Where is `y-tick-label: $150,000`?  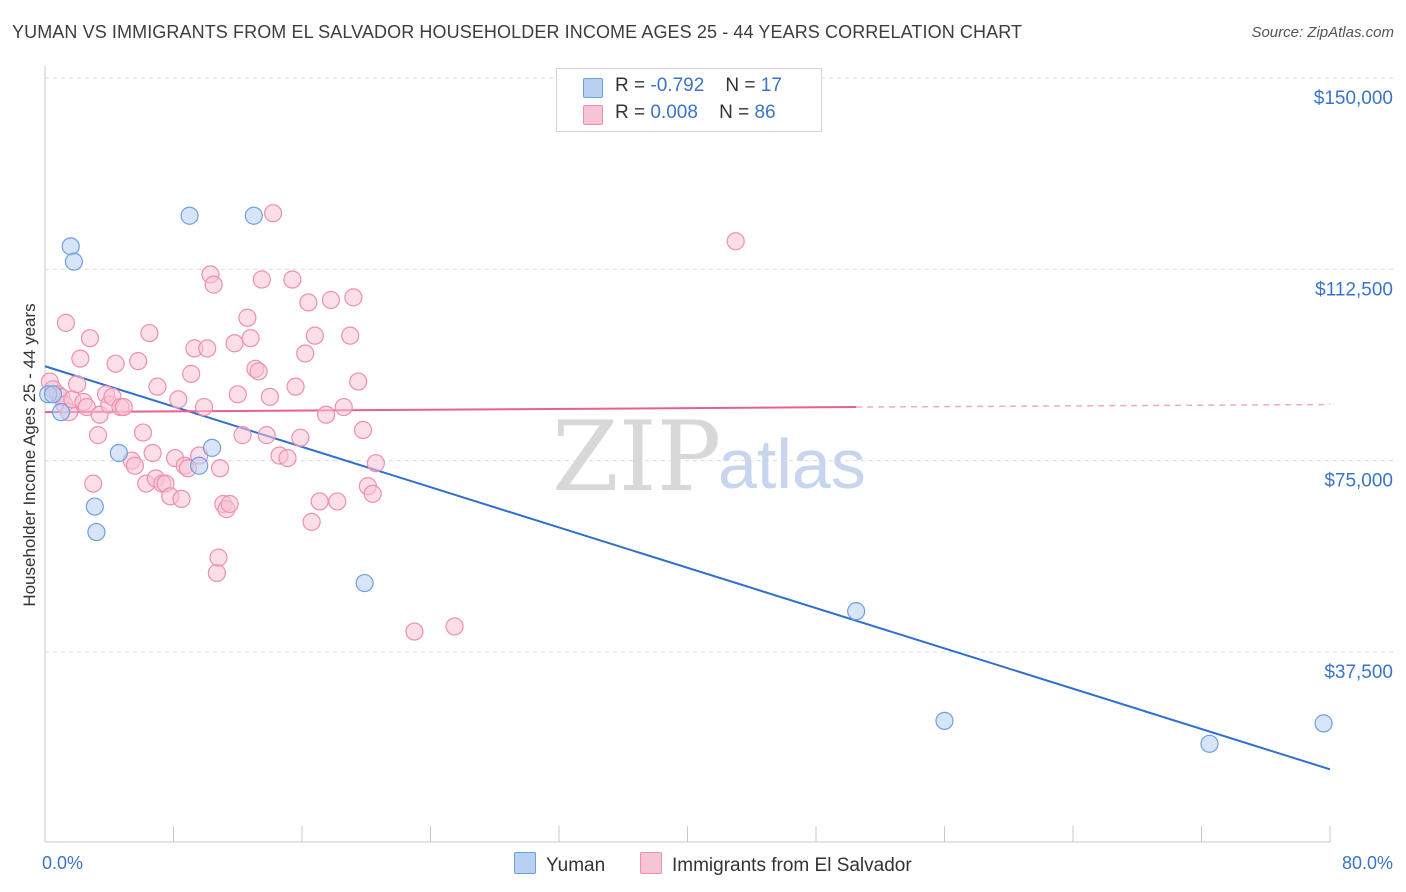 y-tick-label: $150,000 is located at coordinates (1353, 98).